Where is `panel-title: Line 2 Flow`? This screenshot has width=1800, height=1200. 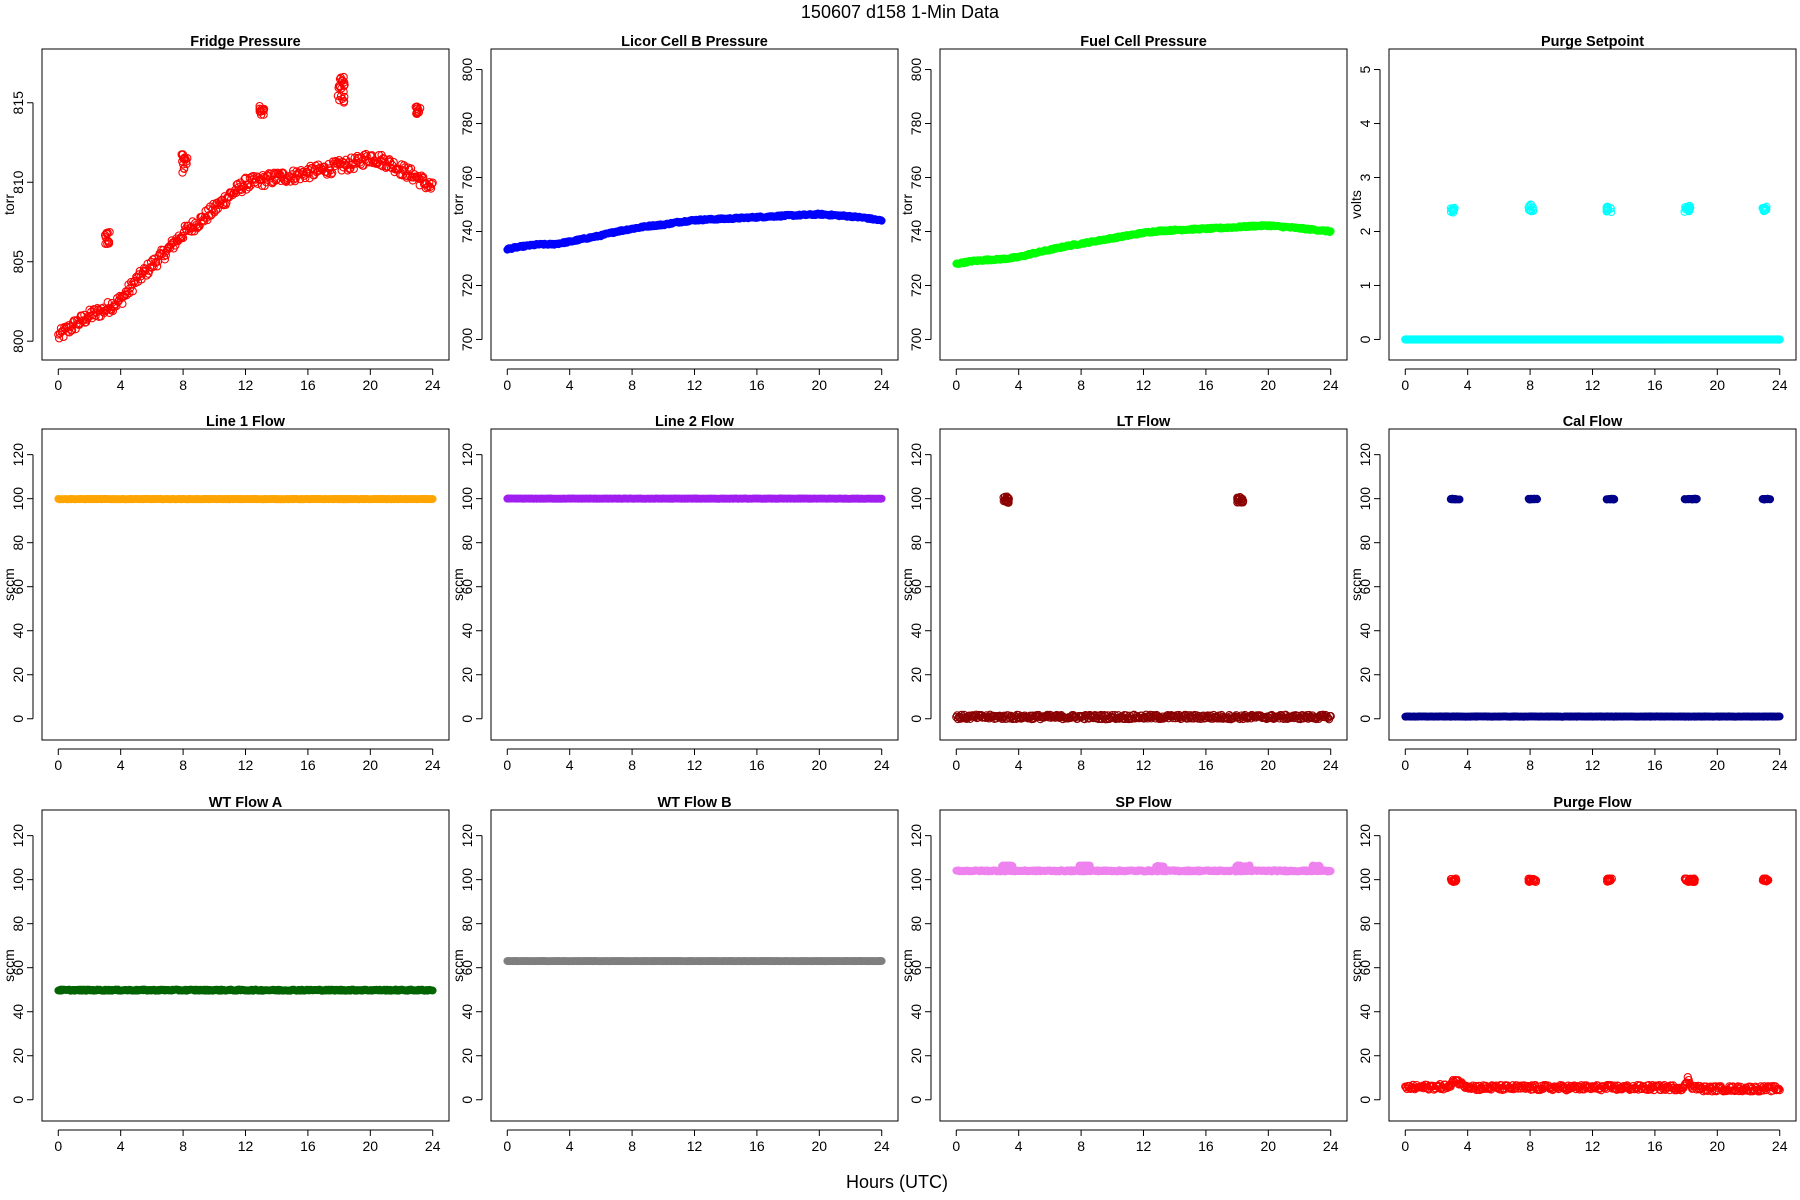 panel-title: Line 2 Flow is located at coordinates (695, 422).